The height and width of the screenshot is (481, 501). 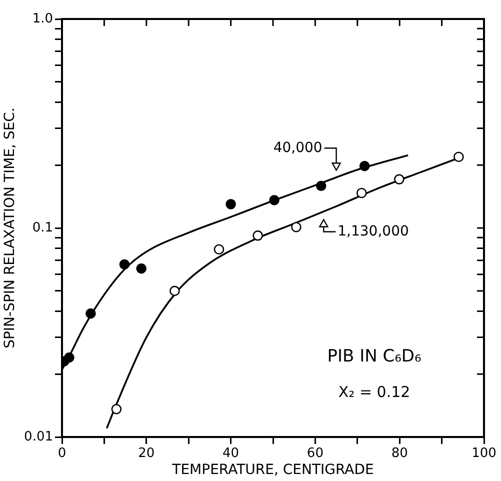 What do you see at coordinates (297, 148) in the screenshot?
I see `annotation: 40,000` at bounding box center [297, 148].